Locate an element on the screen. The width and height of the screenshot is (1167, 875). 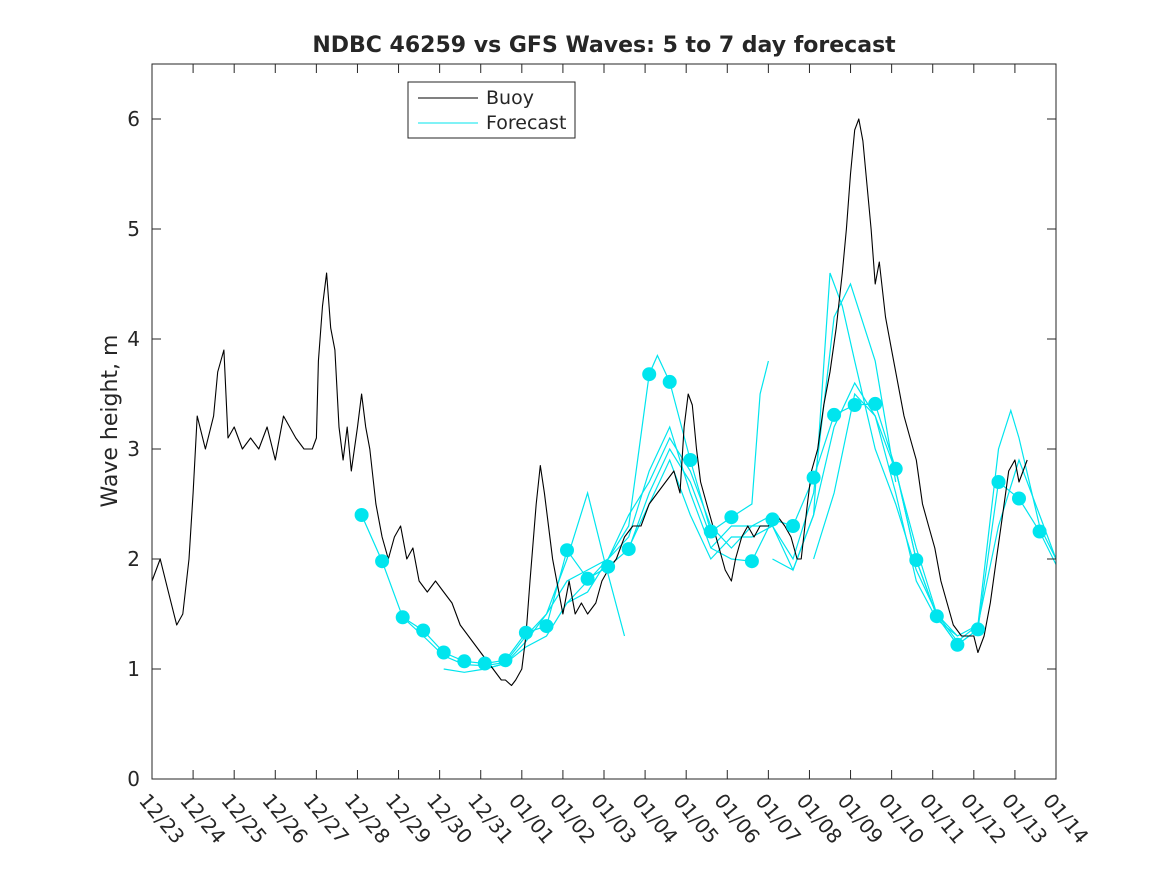
x-tick-label: 01/08 is located at coordinates (819, 819).